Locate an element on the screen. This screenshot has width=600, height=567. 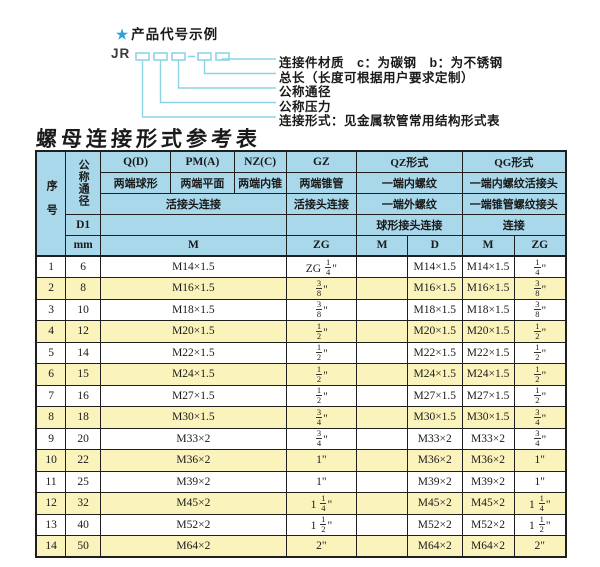
table-row: 3 10 M18×1.5 3 8 " M18×1.5 M18×1.5 3 8 " is located at coordinates (301, 309).